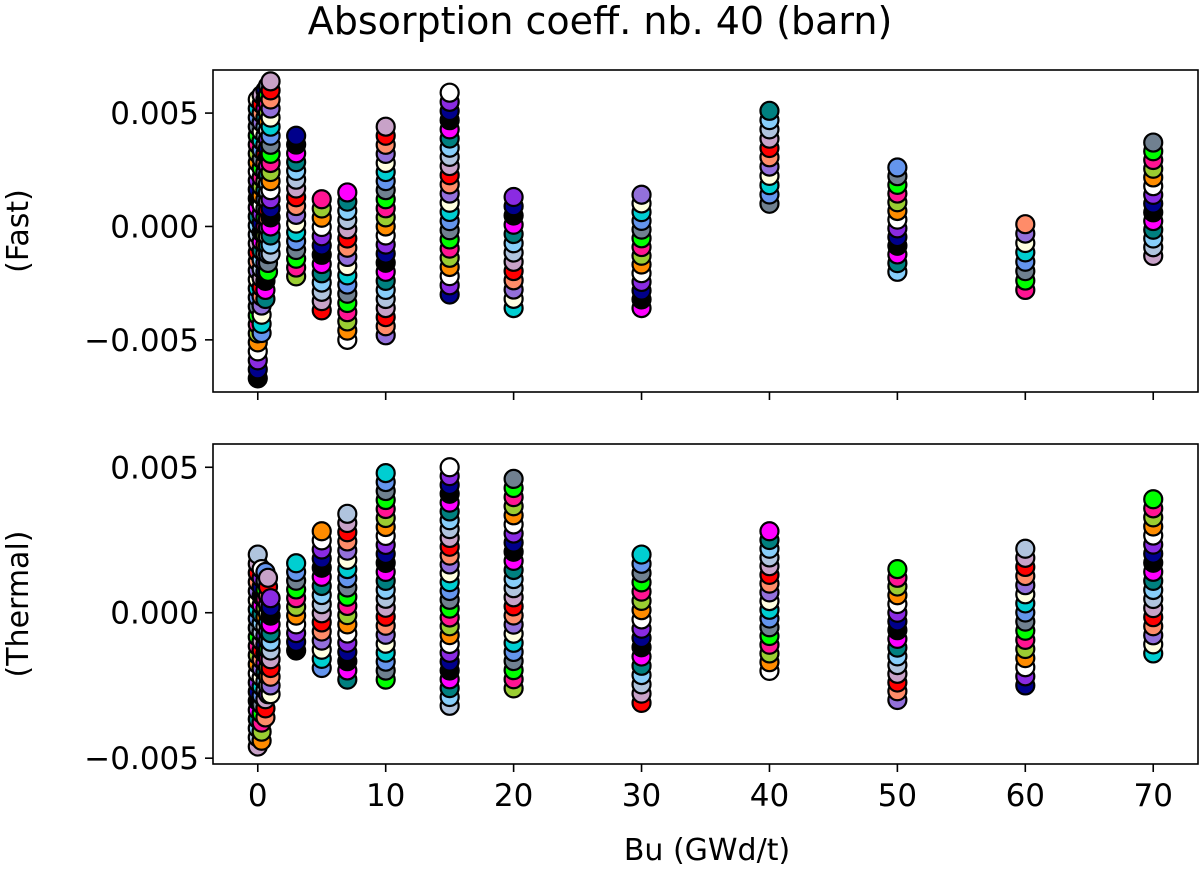 The height and width of the screenshot is (872, 1200). I want to click on x-tick-label: 40, so click(769, 796).